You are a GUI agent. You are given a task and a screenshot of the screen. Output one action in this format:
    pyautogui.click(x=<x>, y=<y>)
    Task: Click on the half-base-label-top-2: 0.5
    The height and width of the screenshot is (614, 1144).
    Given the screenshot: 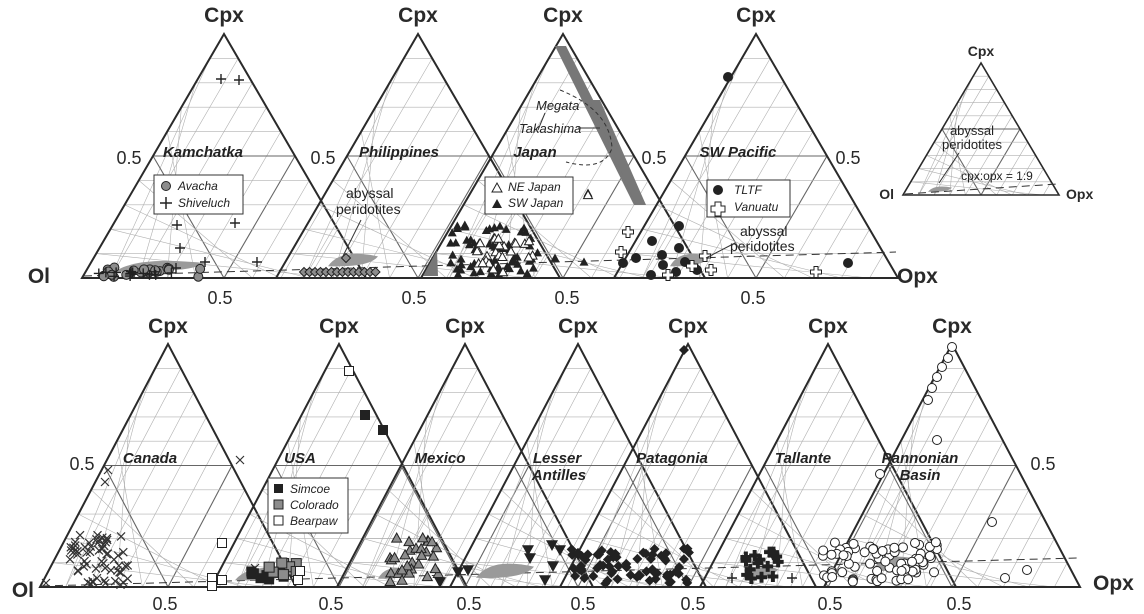 What is the action you would take?
    pyautogui.click(x=413, y=298)
    